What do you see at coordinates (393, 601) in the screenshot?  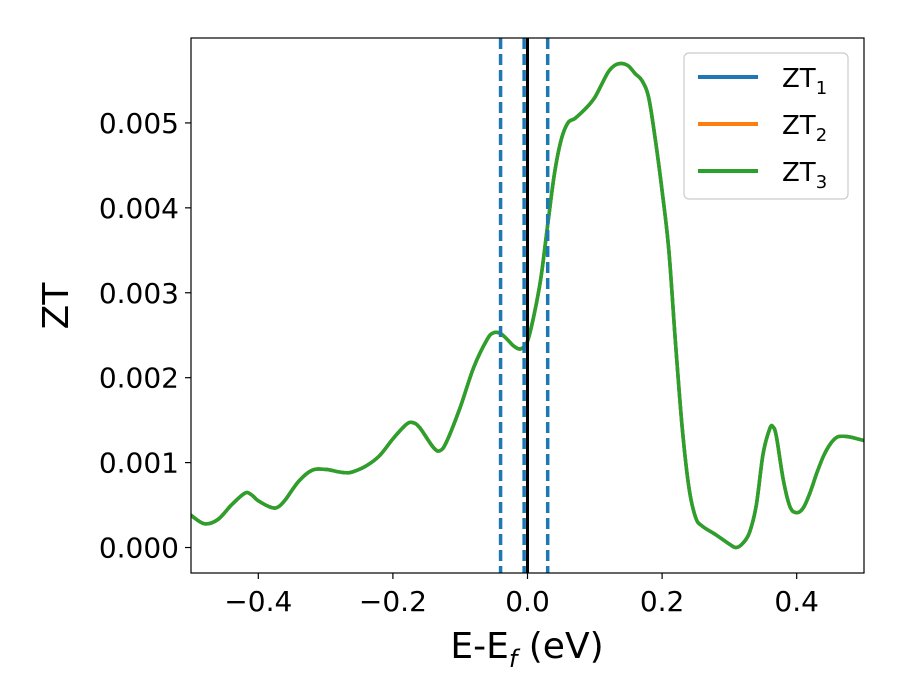 I see `x-tick-label: −0.2` at bounding box center [393, 601].